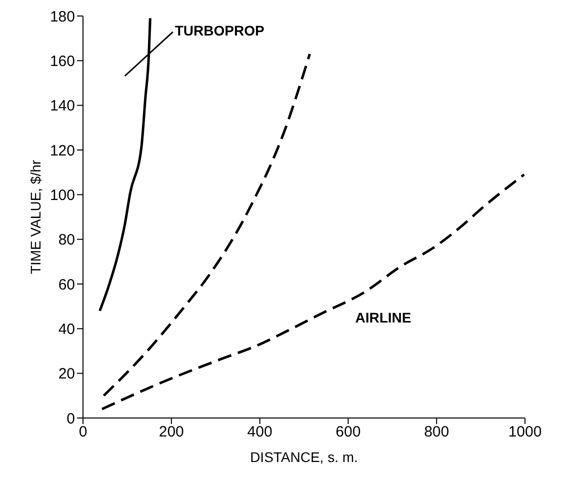  I want to click on x-tick-label: 600, so click(348, 432).